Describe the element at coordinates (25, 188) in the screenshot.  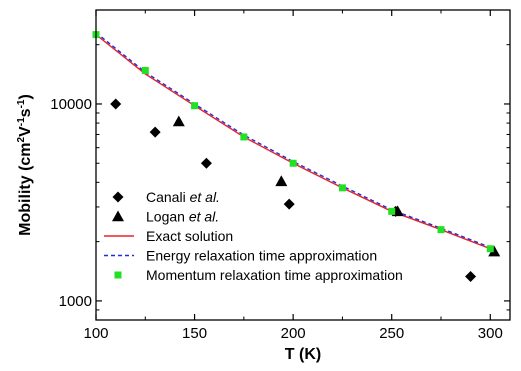
I see `y-axis-title-part: Mobility (cm` at that location.